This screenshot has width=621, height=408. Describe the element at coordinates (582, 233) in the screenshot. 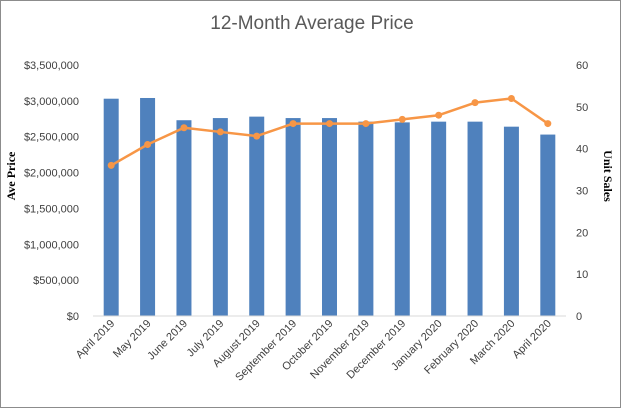

I see `y2-tick-label: 20` at that location.